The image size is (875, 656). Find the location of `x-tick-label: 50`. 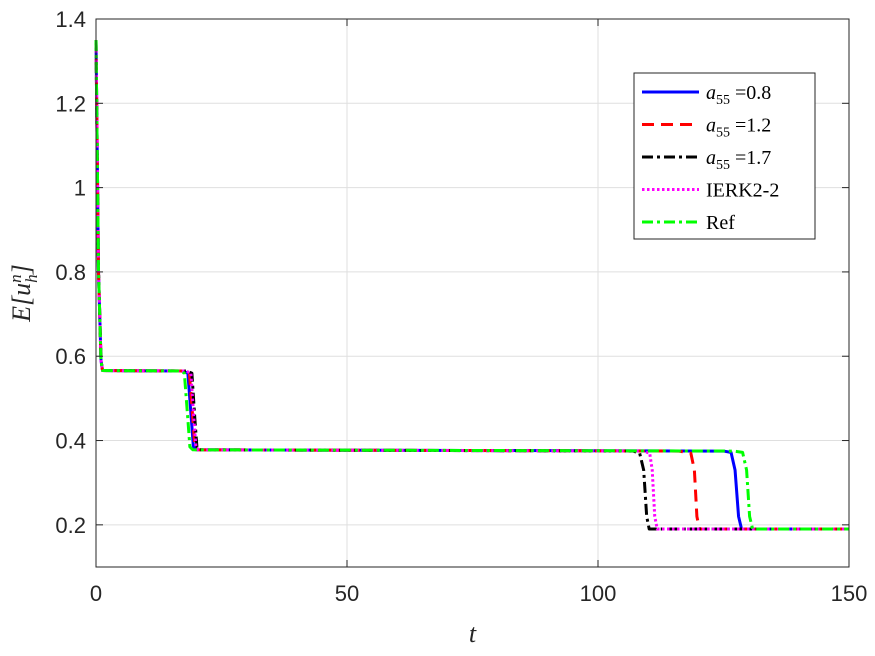

x-tick-label: 50 is located at coordinates (347, 593).